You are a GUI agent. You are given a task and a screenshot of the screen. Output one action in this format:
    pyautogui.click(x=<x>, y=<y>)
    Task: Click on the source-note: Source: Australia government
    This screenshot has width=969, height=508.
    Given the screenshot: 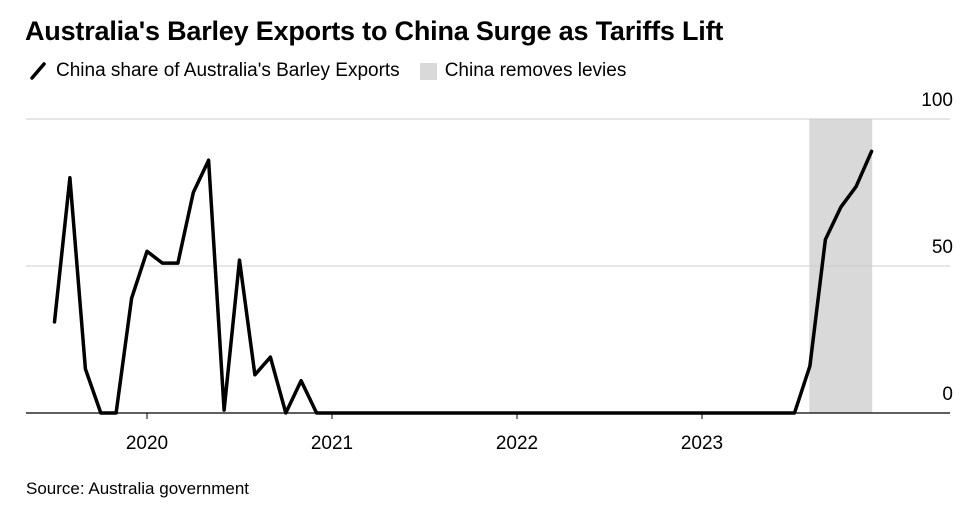 What is the action you would take?
    pyautogui.click(x=138, y=488)
    